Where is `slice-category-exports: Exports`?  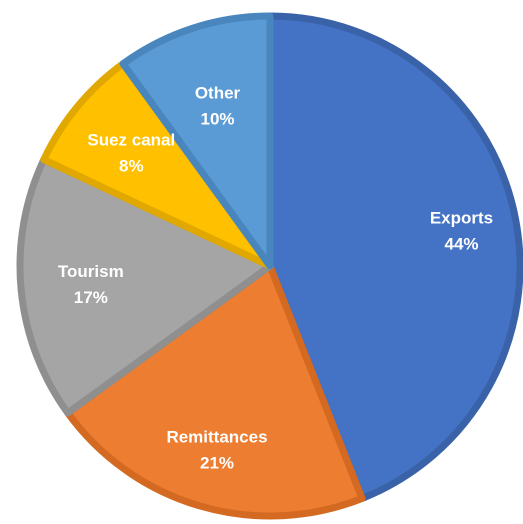
slice-category-exports: Exports is located at coordinates (461, 218).